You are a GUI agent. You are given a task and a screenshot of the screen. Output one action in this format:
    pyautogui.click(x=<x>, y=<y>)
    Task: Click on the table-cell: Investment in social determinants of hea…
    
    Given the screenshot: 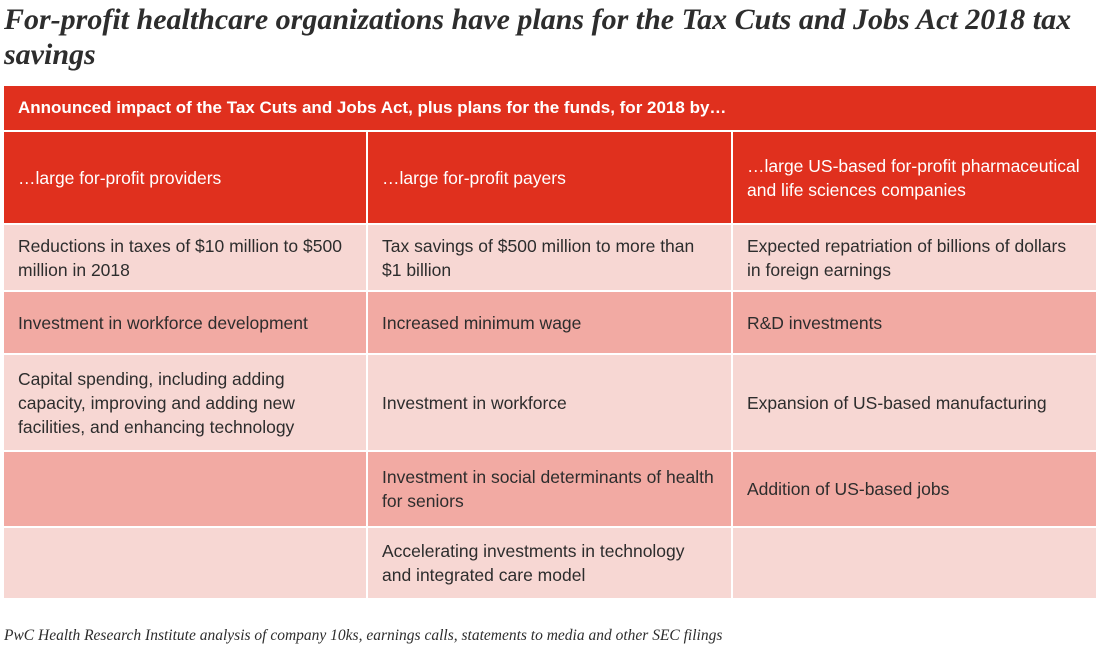 What is the action you would take?
    pyautogui.click(x=549, y=489)
    